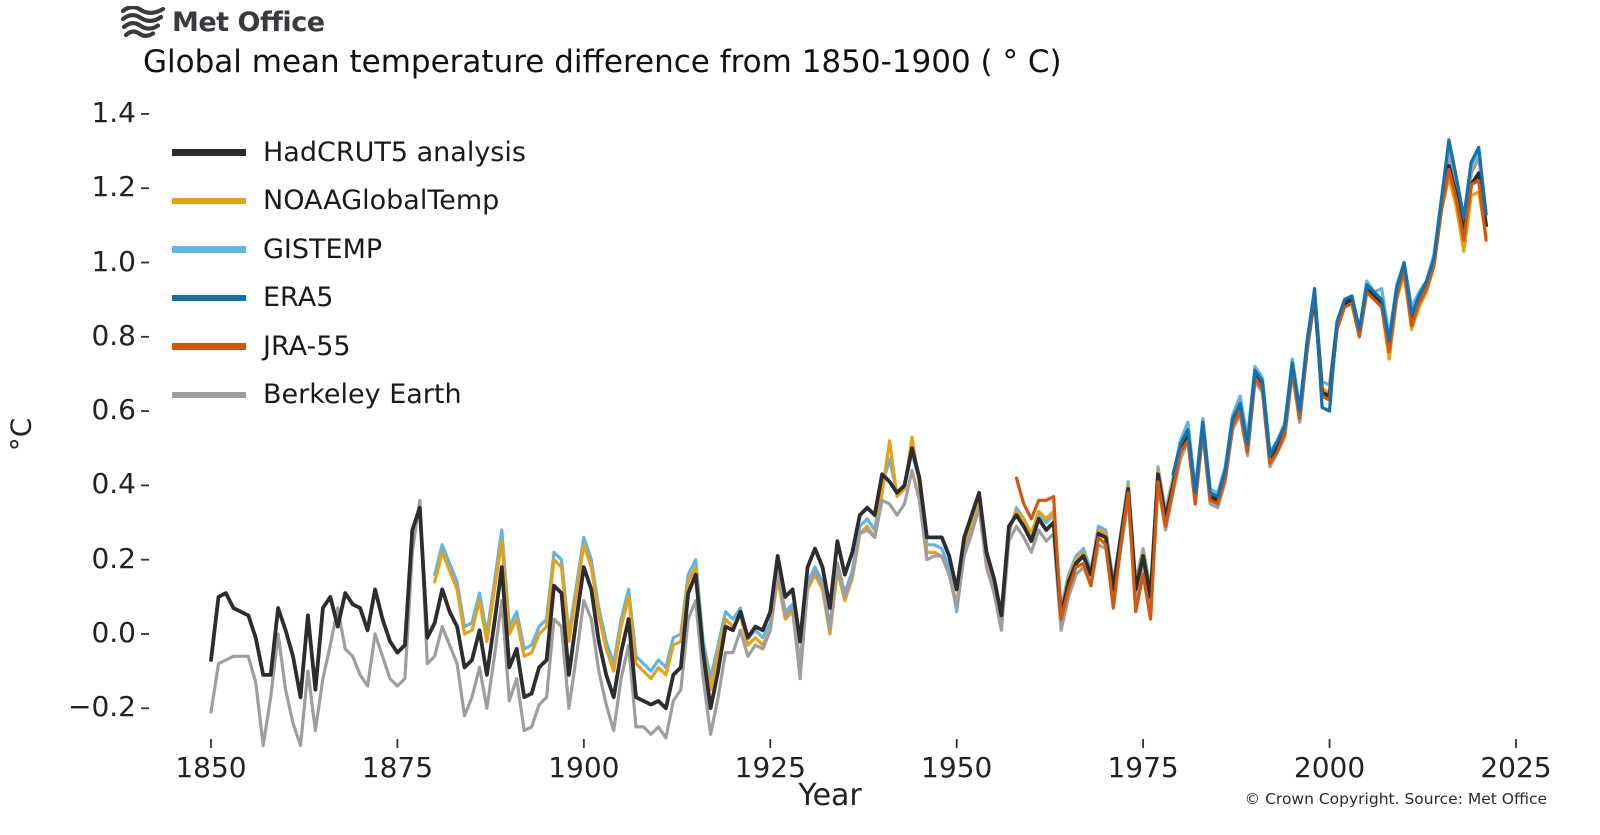 The image size is (1600, 835). I want to click on x-tick-label: 1925, so click(770, 767).